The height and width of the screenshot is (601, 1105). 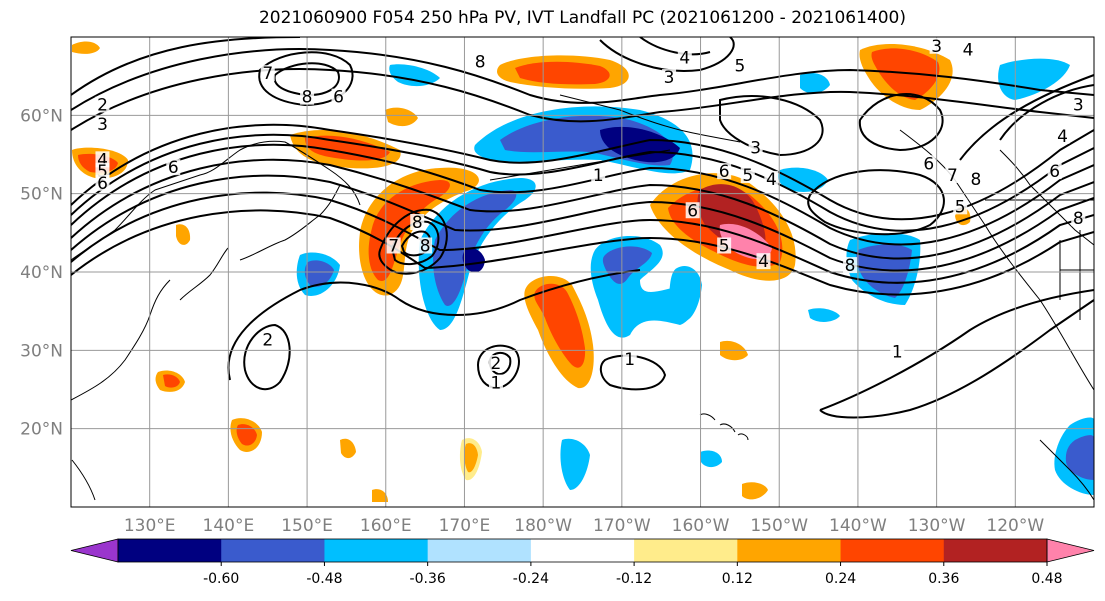 What do you see at coordinates (1015, 526) in the screenshot?
I see `lon-label: 120°W` at bounding box center [1015, 526].